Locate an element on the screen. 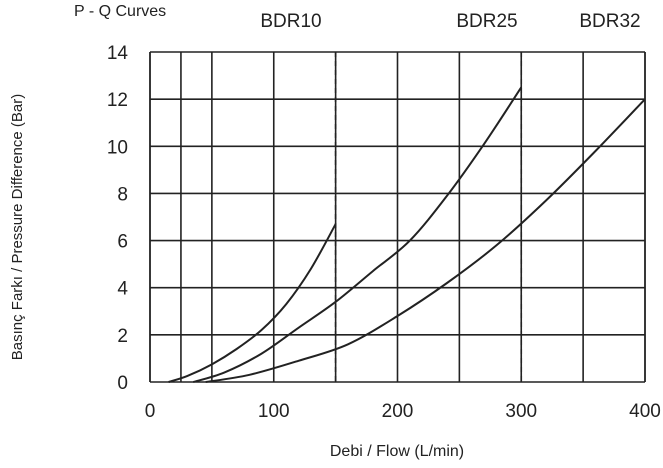 This screenshot has width=663, height=468. y-tick-label: 14 is located at coordinates (118, 53).